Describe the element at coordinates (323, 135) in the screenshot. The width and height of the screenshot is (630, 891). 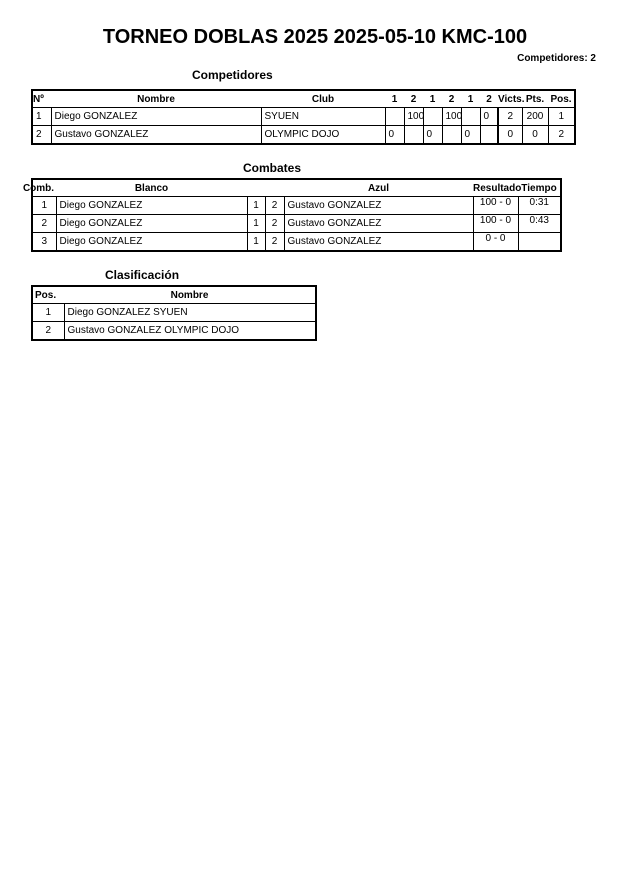
I see `table-cell: OLYMPIC DOJO` at that location.